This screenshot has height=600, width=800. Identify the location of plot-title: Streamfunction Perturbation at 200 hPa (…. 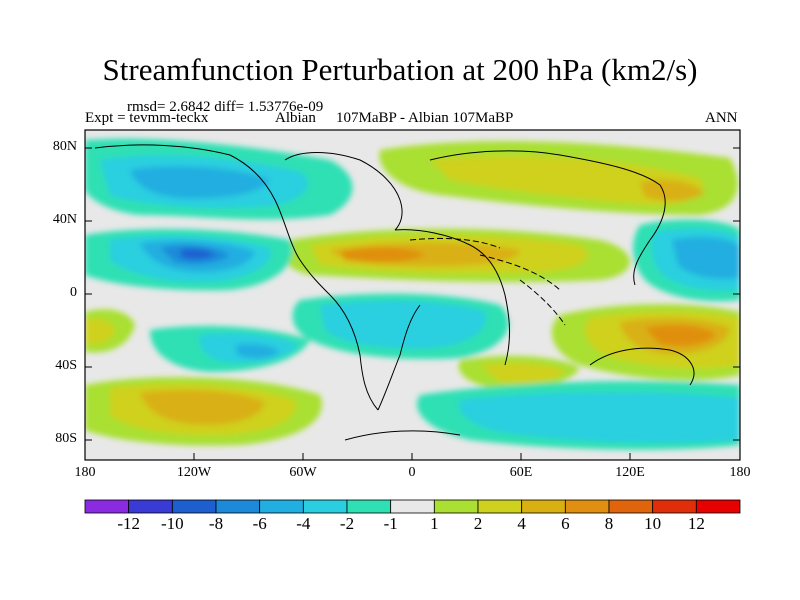
(400, 69).